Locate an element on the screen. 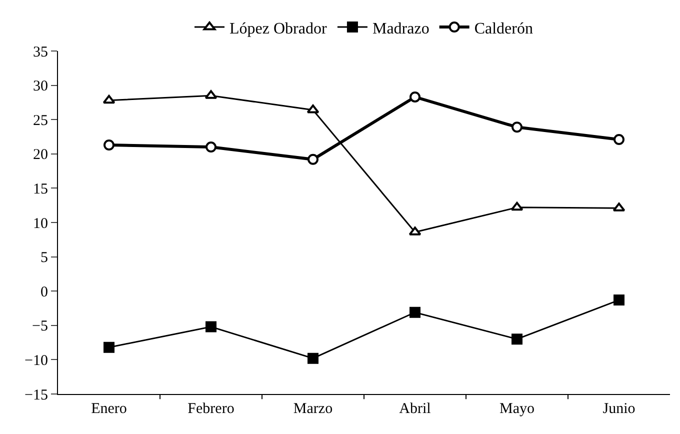 Image resolution: width=680 pixels, height=434 pixels. y-tick-label: 15 is located at coordinates (40, 189).